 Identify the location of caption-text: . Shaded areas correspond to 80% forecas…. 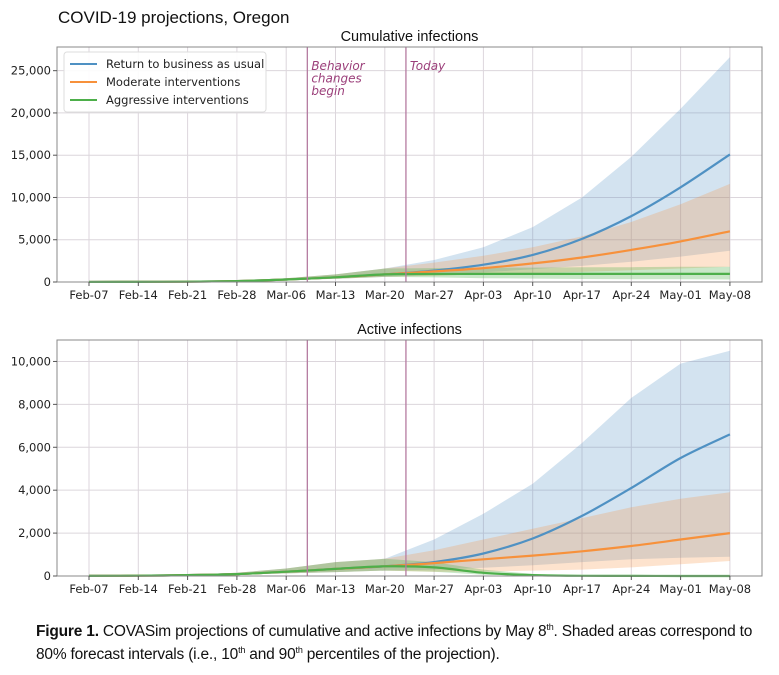
(394, 643).